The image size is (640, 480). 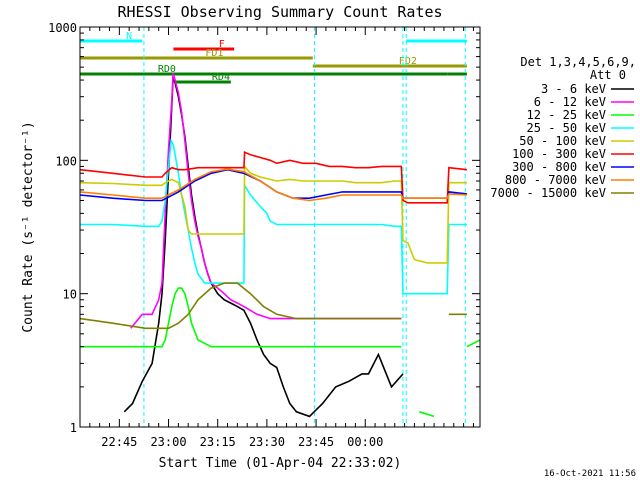 I want to click on y-tick-label: 1, so click(x=73, y=428).